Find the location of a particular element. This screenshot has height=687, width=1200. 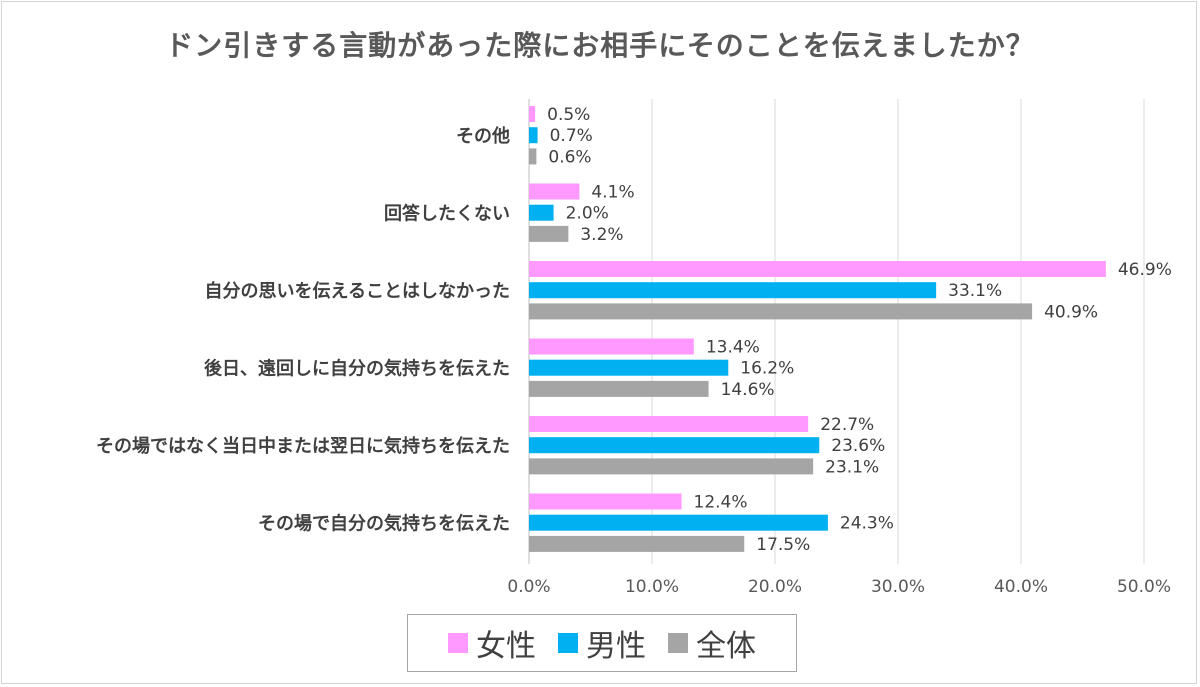

legend-label: 女性 is located at coordinates (506, 646).